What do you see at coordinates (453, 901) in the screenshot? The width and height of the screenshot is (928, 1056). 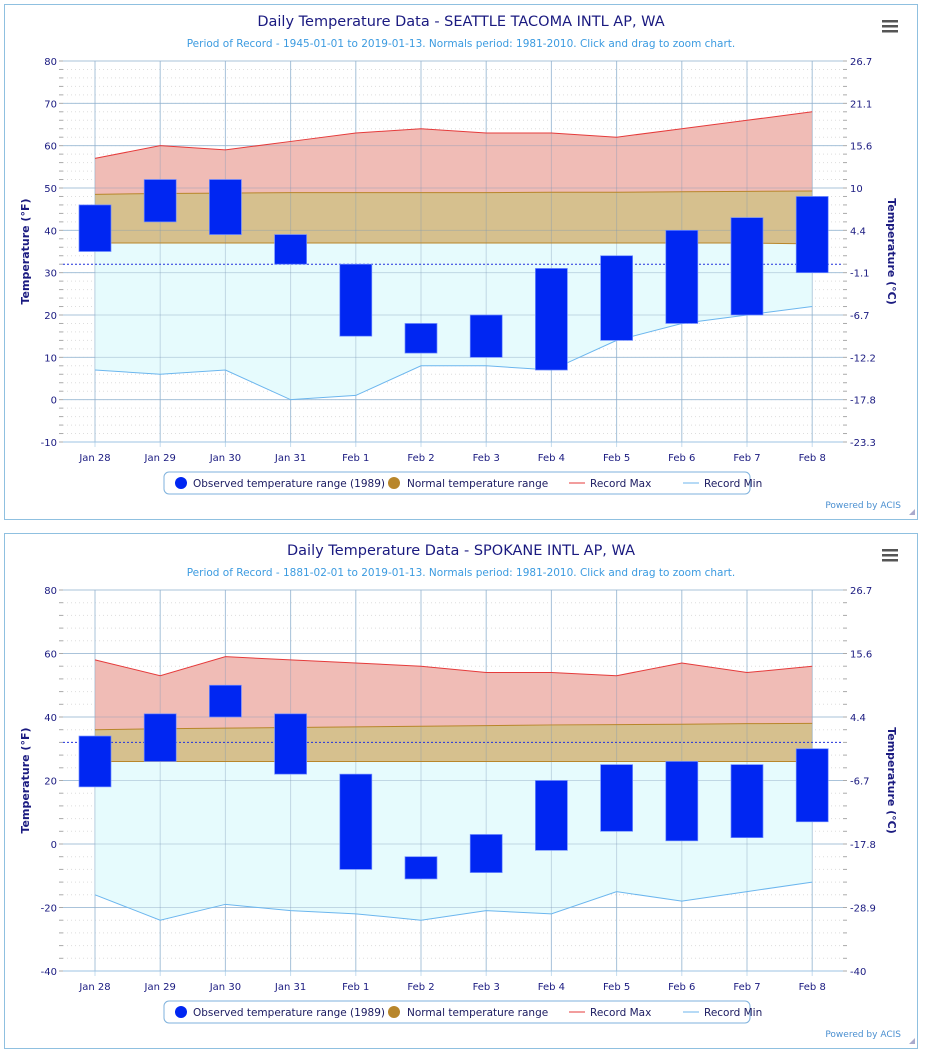 I see `record-min-line` at bounding box center [453, 901].